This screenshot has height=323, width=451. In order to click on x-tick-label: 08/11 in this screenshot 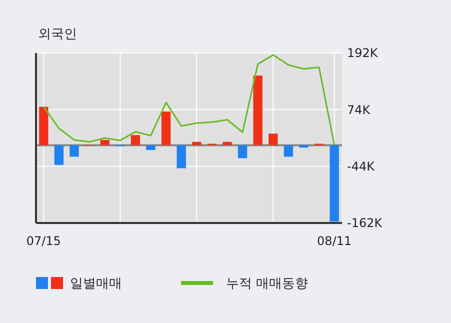, I will do `click(334, 241)`.